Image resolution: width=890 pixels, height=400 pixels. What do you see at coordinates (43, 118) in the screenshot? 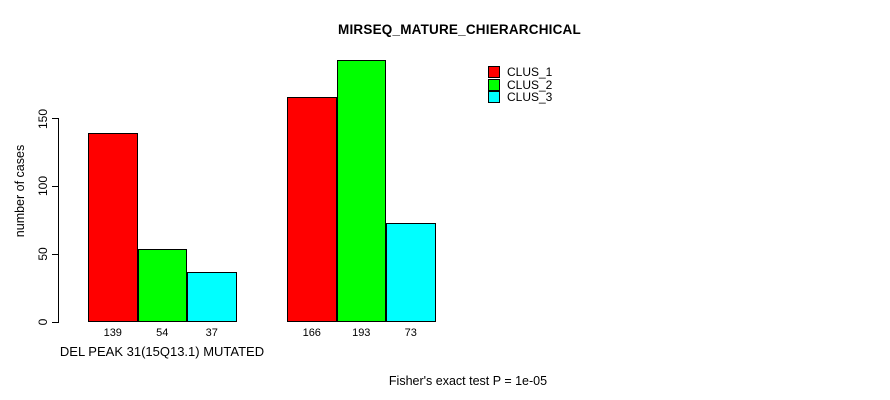
I see `y-tick-label-150: 150` at bounding box center [43, 118].